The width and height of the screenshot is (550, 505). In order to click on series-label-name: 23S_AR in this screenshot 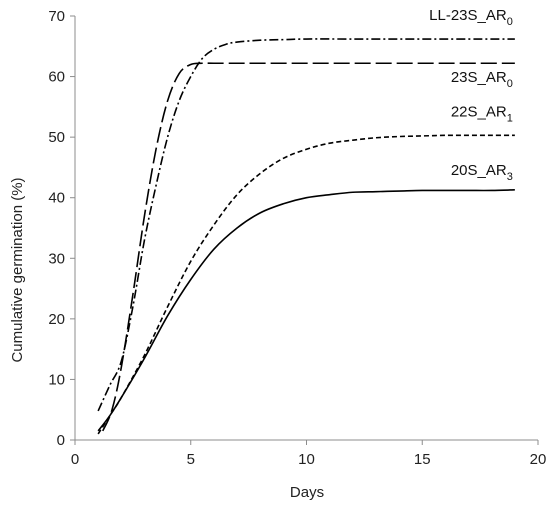, I will do `click(479, 77)`.